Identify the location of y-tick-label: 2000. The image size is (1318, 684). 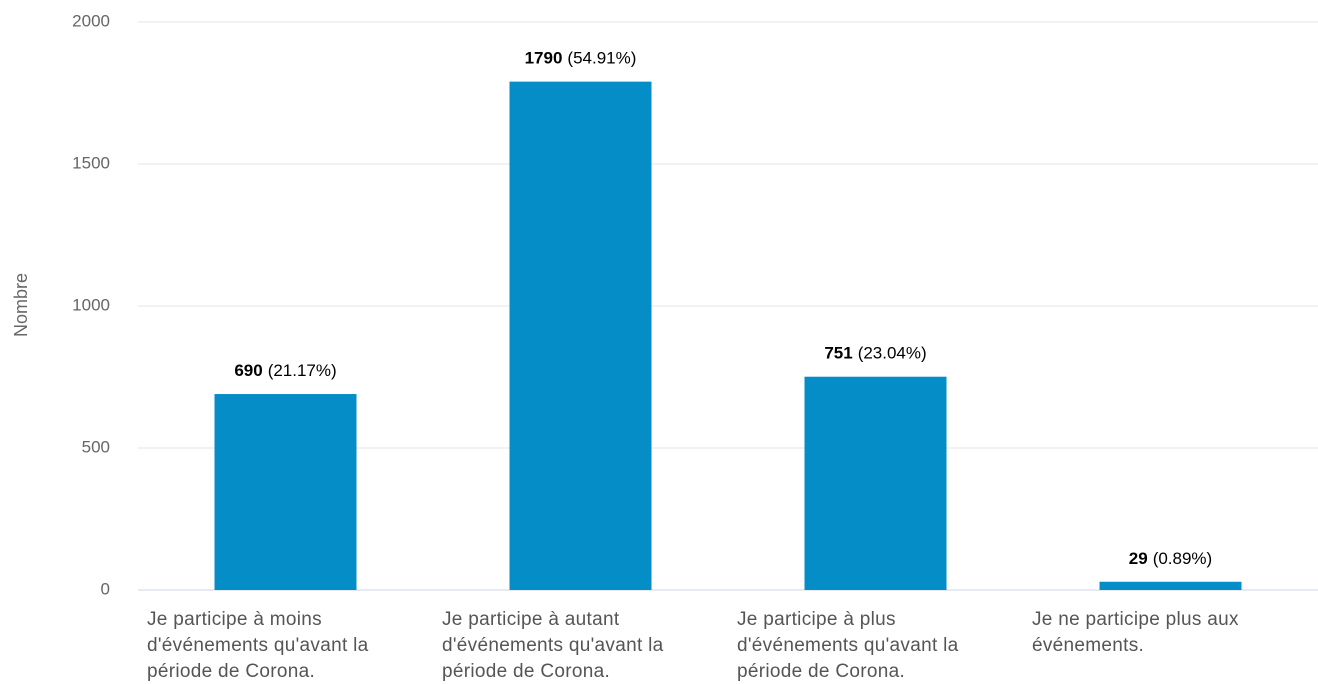
(91, 20).